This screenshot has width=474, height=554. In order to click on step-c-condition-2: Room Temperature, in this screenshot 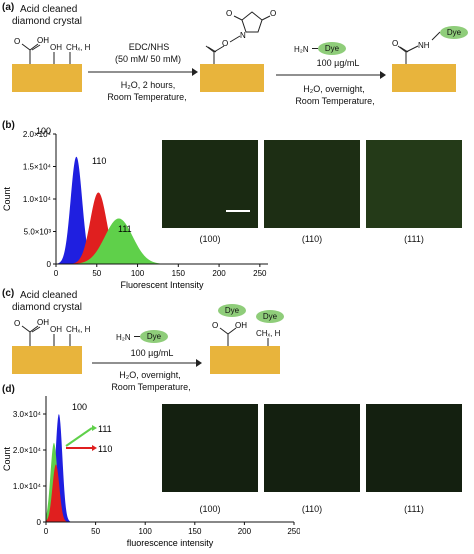, I will do `click(151, 387)`.